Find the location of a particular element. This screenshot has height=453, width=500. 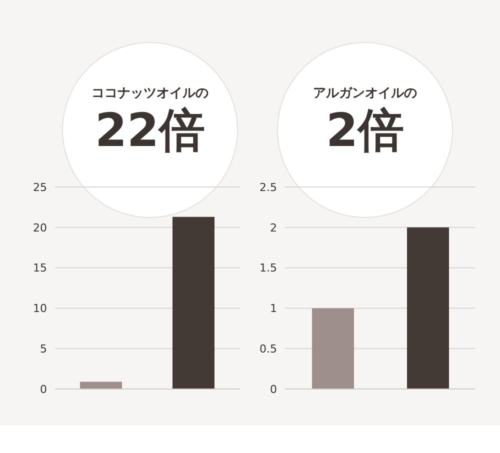

y-tick-label: 5 is located at coordinates (43, 349).